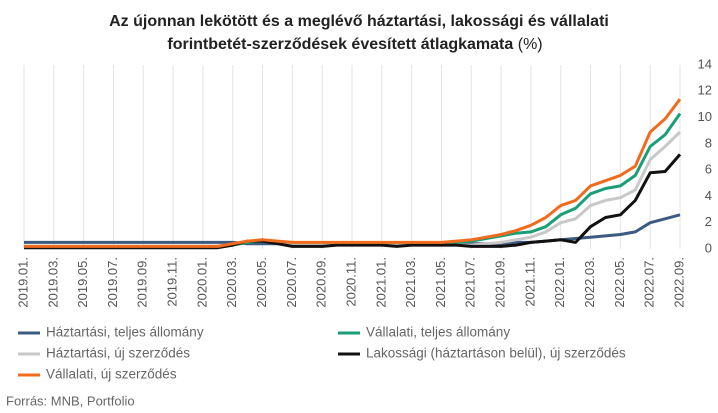  What do you see at coordinates (705, 63) in the screenshot?
I see `y-tick-label: 14` at bounding box center [705, 63].